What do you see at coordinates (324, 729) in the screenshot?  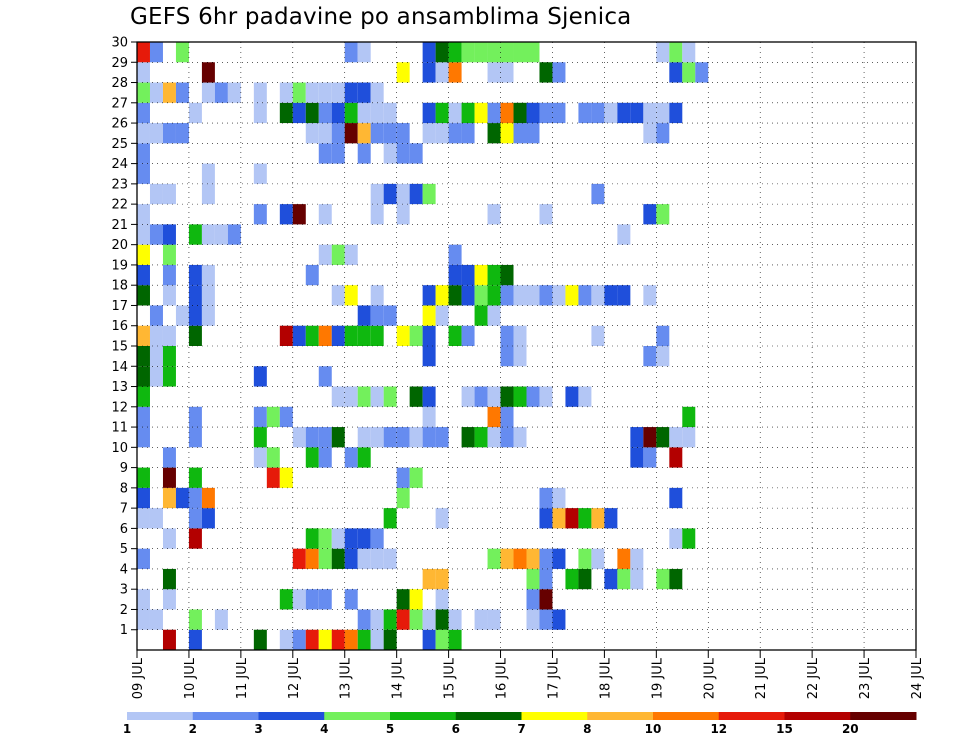 I see `colorbar-label: 4` at bounding box center [324, 729].